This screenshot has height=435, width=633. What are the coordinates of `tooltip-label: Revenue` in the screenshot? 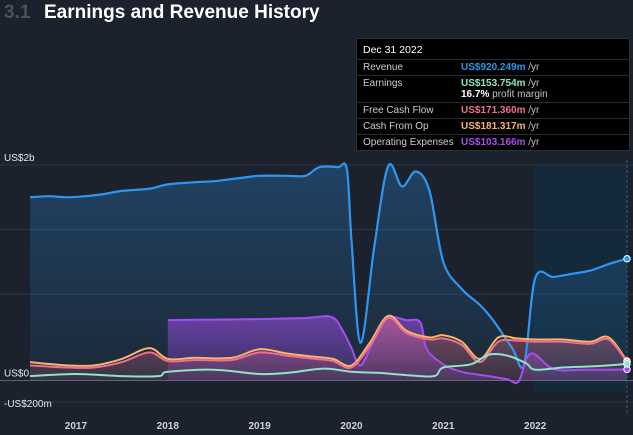 It's located at (383, 67).